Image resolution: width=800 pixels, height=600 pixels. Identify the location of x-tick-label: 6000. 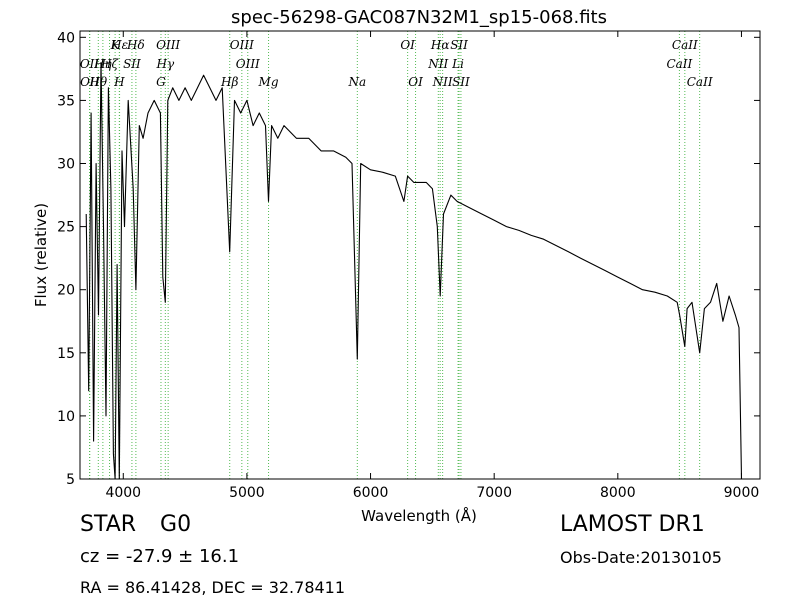
(371, 493).